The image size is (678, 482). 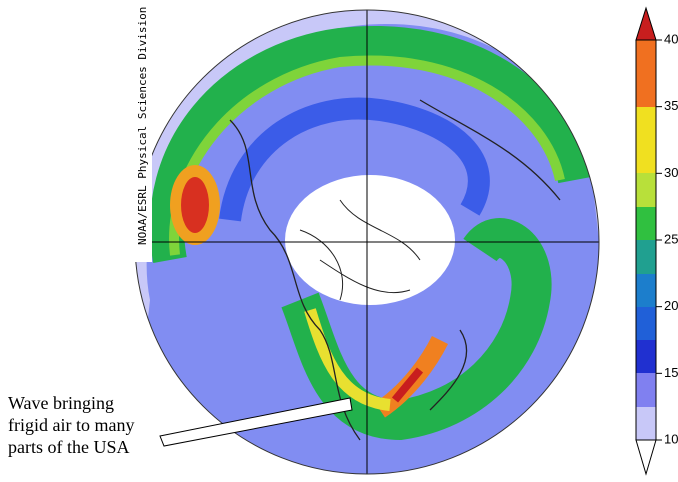 I want to click on annotation-line: Wave bringing, so click(x=61, y=403).